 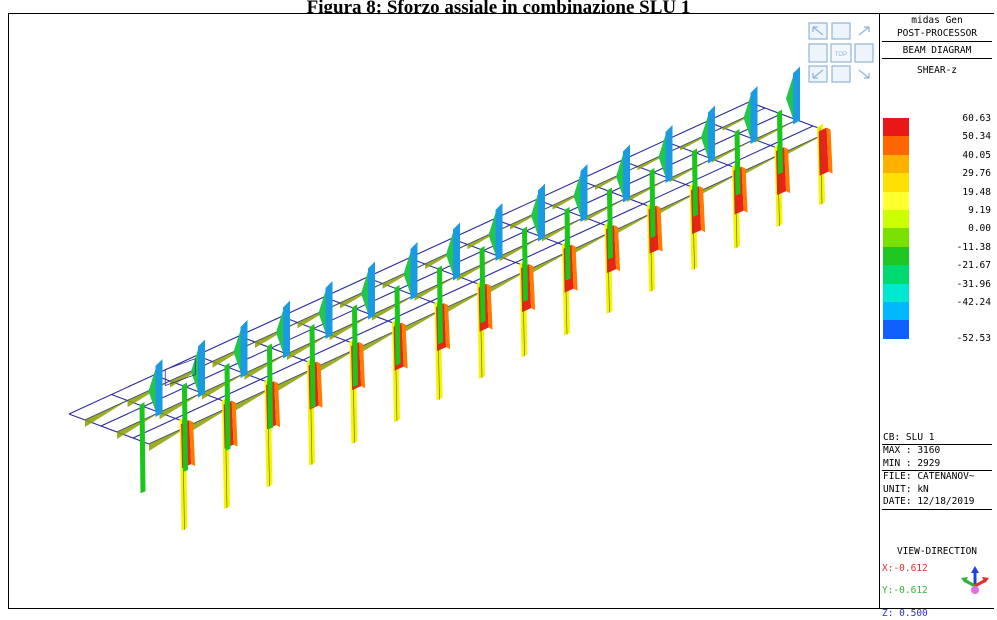 What do you see at coordinates (937, 50) in the screenshot?
I see `diagram-type: BEAM DIAGRAM` at bounding box center [937, 50].